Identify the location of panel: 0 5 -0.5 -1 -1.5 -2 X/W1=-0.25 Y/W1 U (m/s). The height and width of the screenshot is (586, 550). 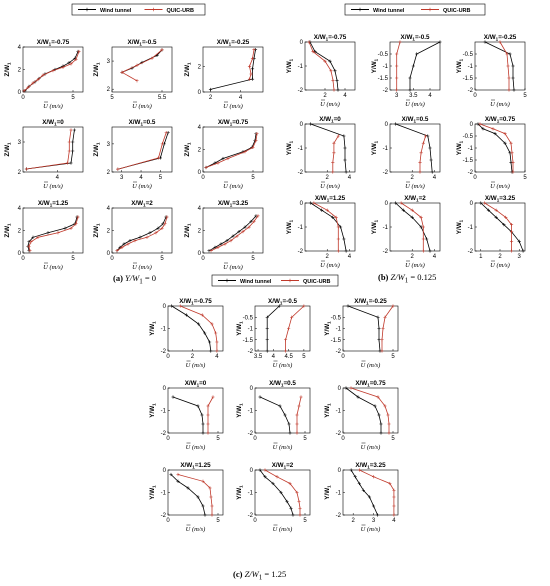
(491, 71).